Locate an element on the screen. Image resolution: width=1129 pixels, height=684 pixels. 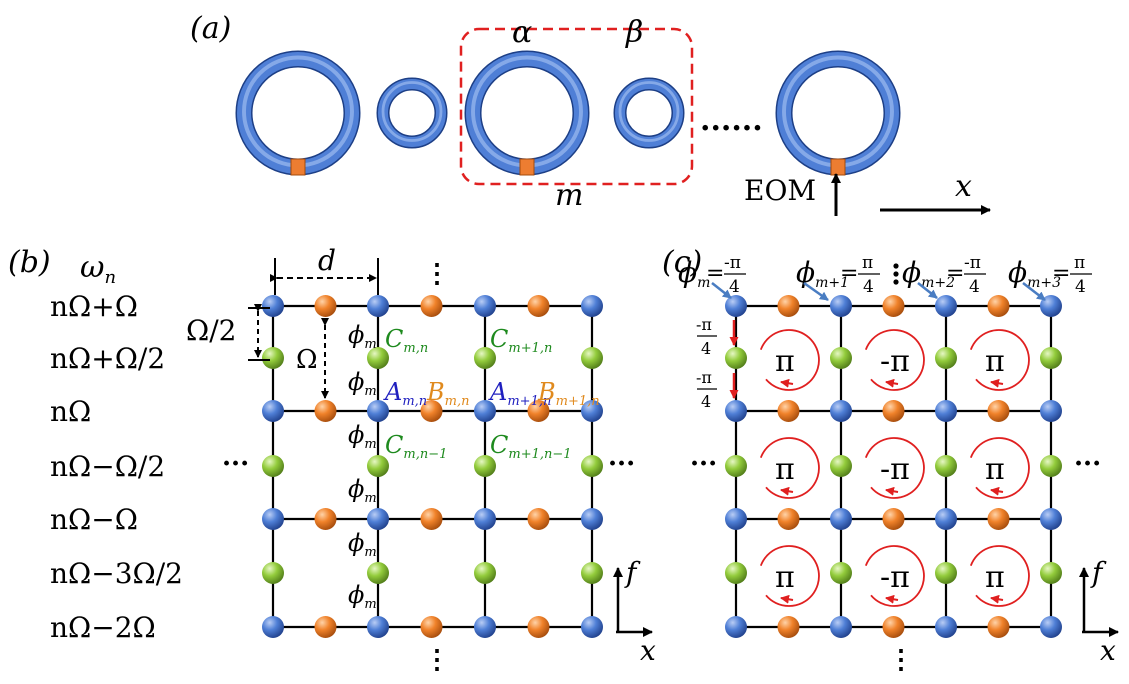
lattice-c is located at coordinates (893, 466).